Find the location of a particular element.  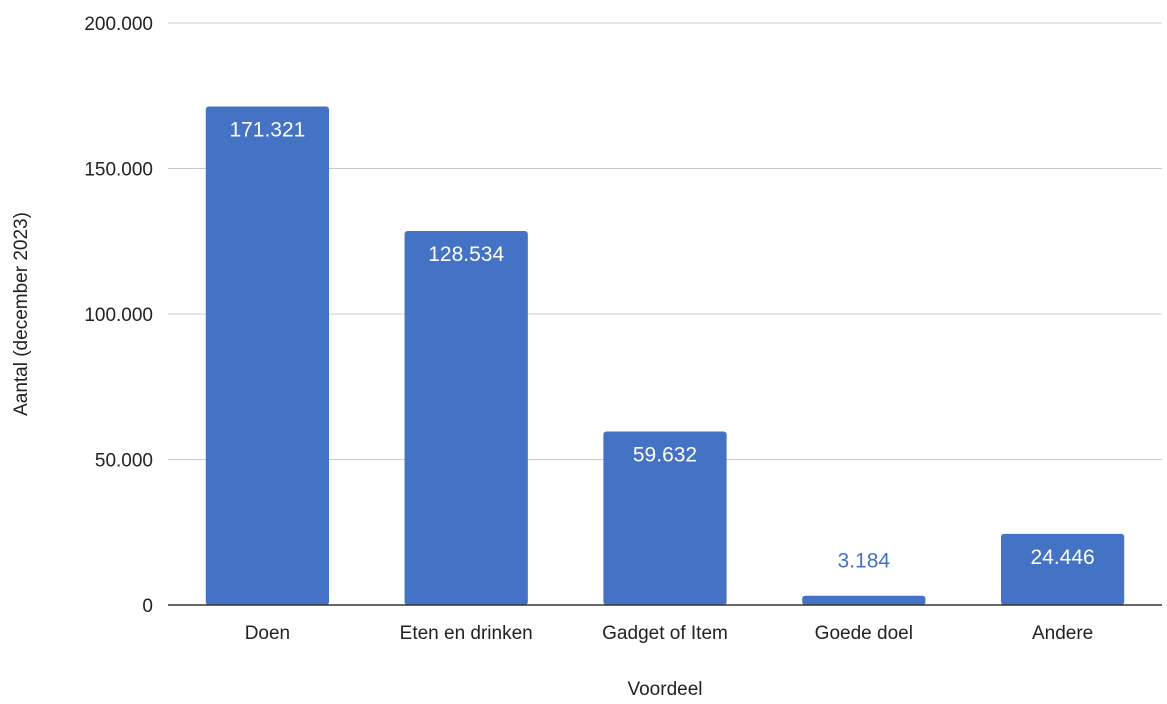

y-axis-title: Aantal (december 2023) is located at coordinates (21, 314).